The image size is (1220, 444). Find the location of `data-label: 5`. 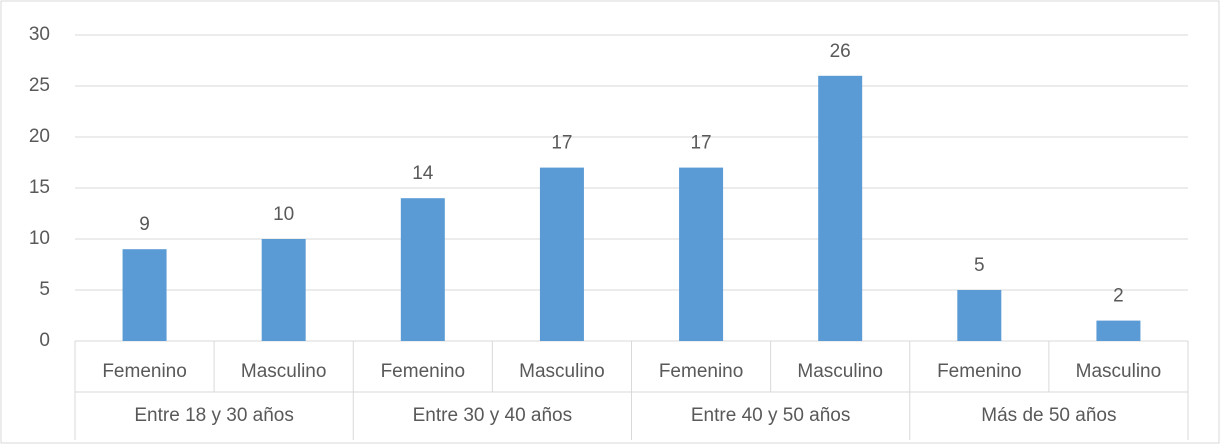

data-label: 5 is located at coordinates (979, 265).